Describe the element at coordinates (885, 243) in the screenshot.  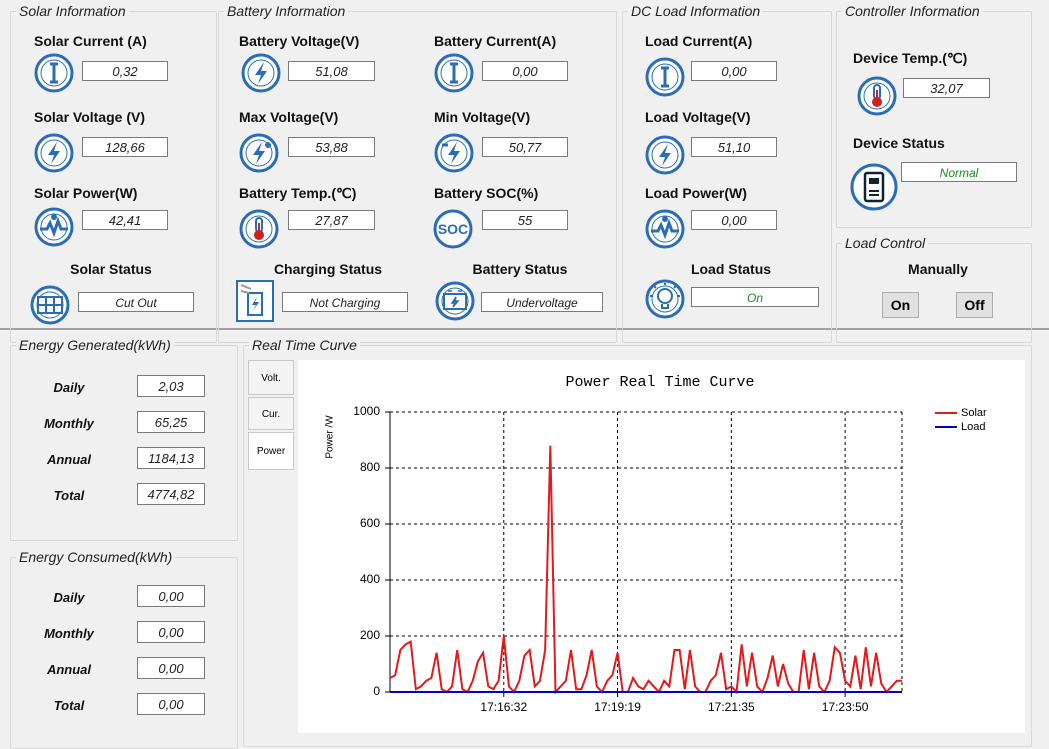
I see `group-title: Load Control` at that location.